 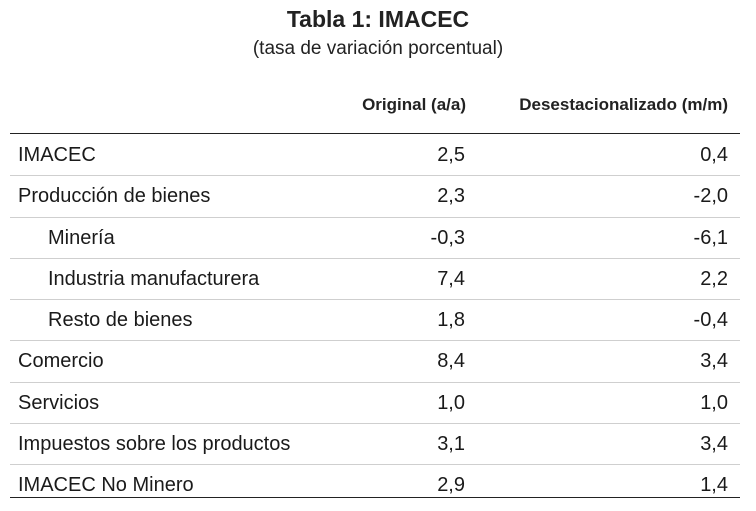 I want to click on row-label: Comercio, so click(x=61, y=361).